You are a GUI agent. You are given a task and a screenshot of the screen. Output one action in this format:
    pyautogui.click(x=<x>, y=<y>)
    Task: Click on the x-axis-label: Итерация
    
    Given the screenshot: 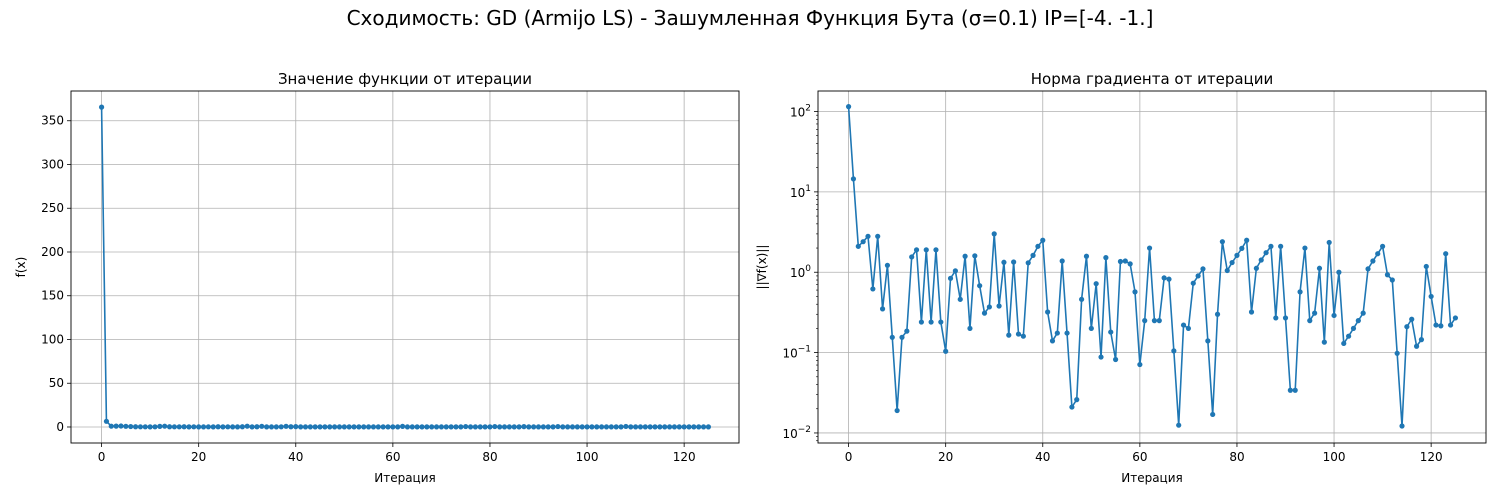 What is the action you would take?
    pyautogui.click(x=1152, y=478)
    